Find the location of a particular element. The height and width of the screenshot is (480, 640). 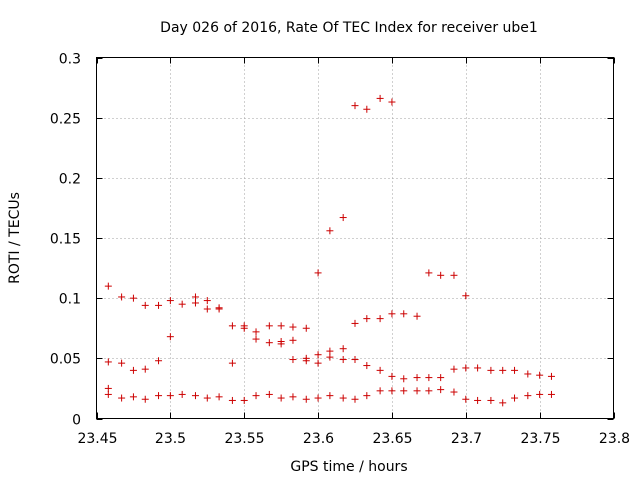

x-tick-label: 23.45 is located at coordinates (97, 439).